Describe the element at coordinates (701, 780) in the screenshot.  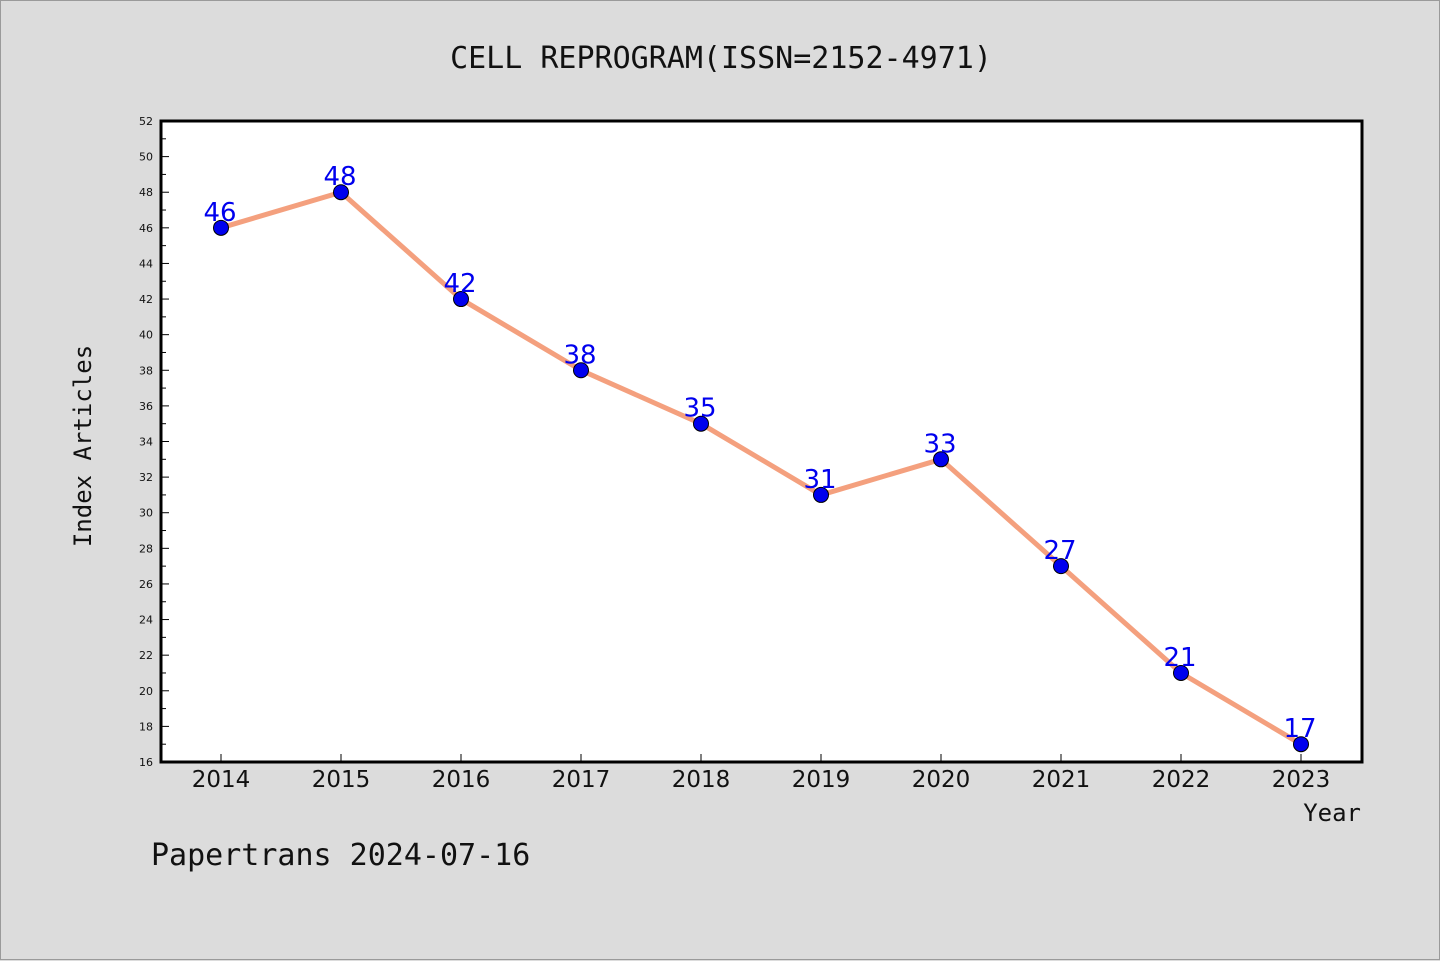
I see `x-tick-label: 2018` at that location.